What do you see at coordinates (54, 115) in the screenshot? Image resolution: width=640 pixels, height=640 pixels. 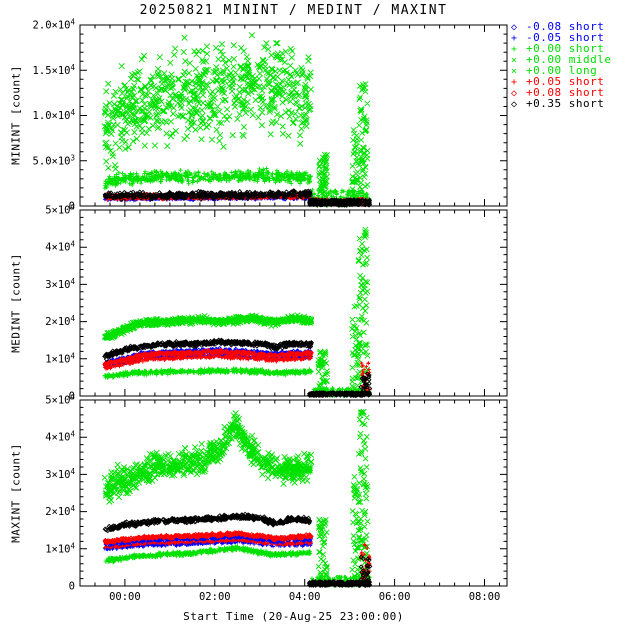 I see `y-tick-label: 1.0×104` at bounding box center [54, 115].